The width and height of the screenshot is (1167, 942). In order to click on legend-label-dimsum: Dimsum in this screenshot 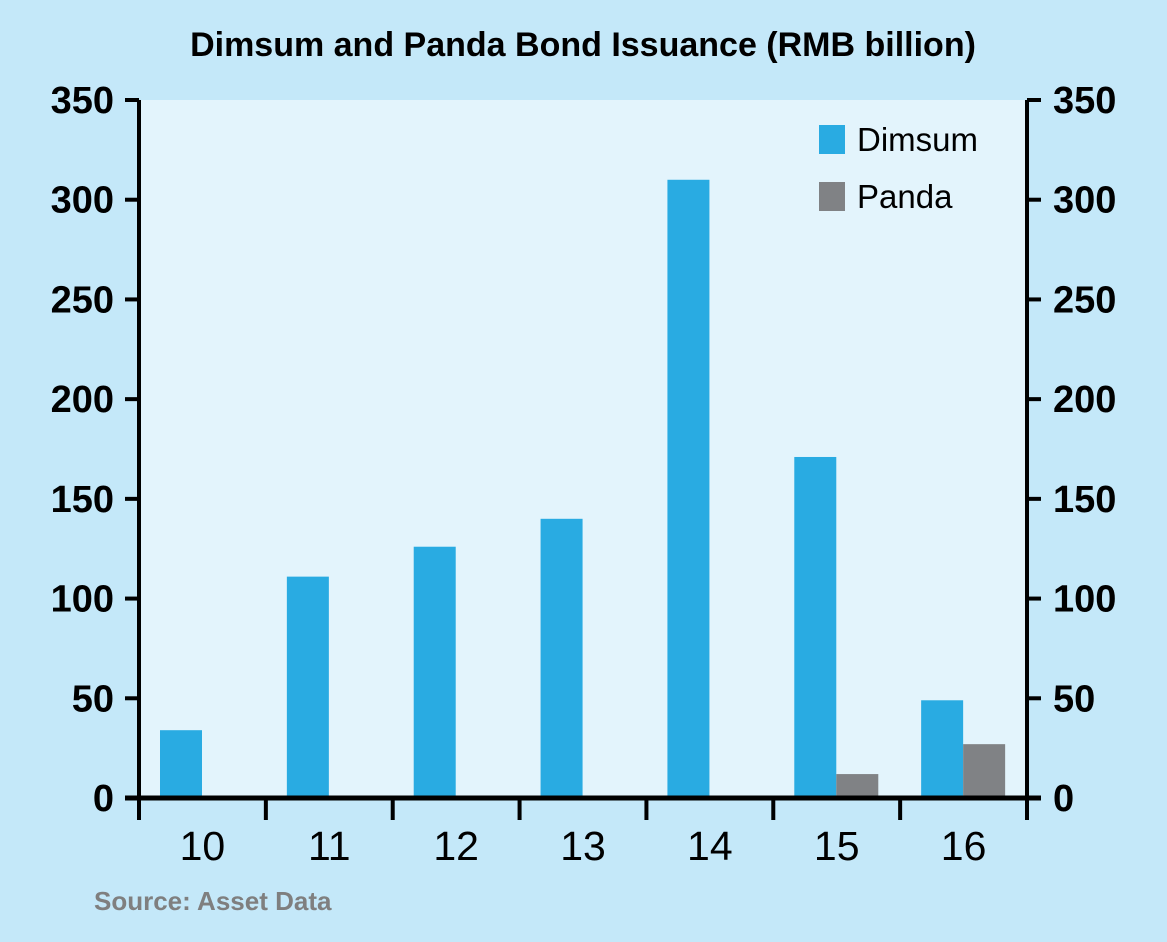, I will do `click(917, 139)`.